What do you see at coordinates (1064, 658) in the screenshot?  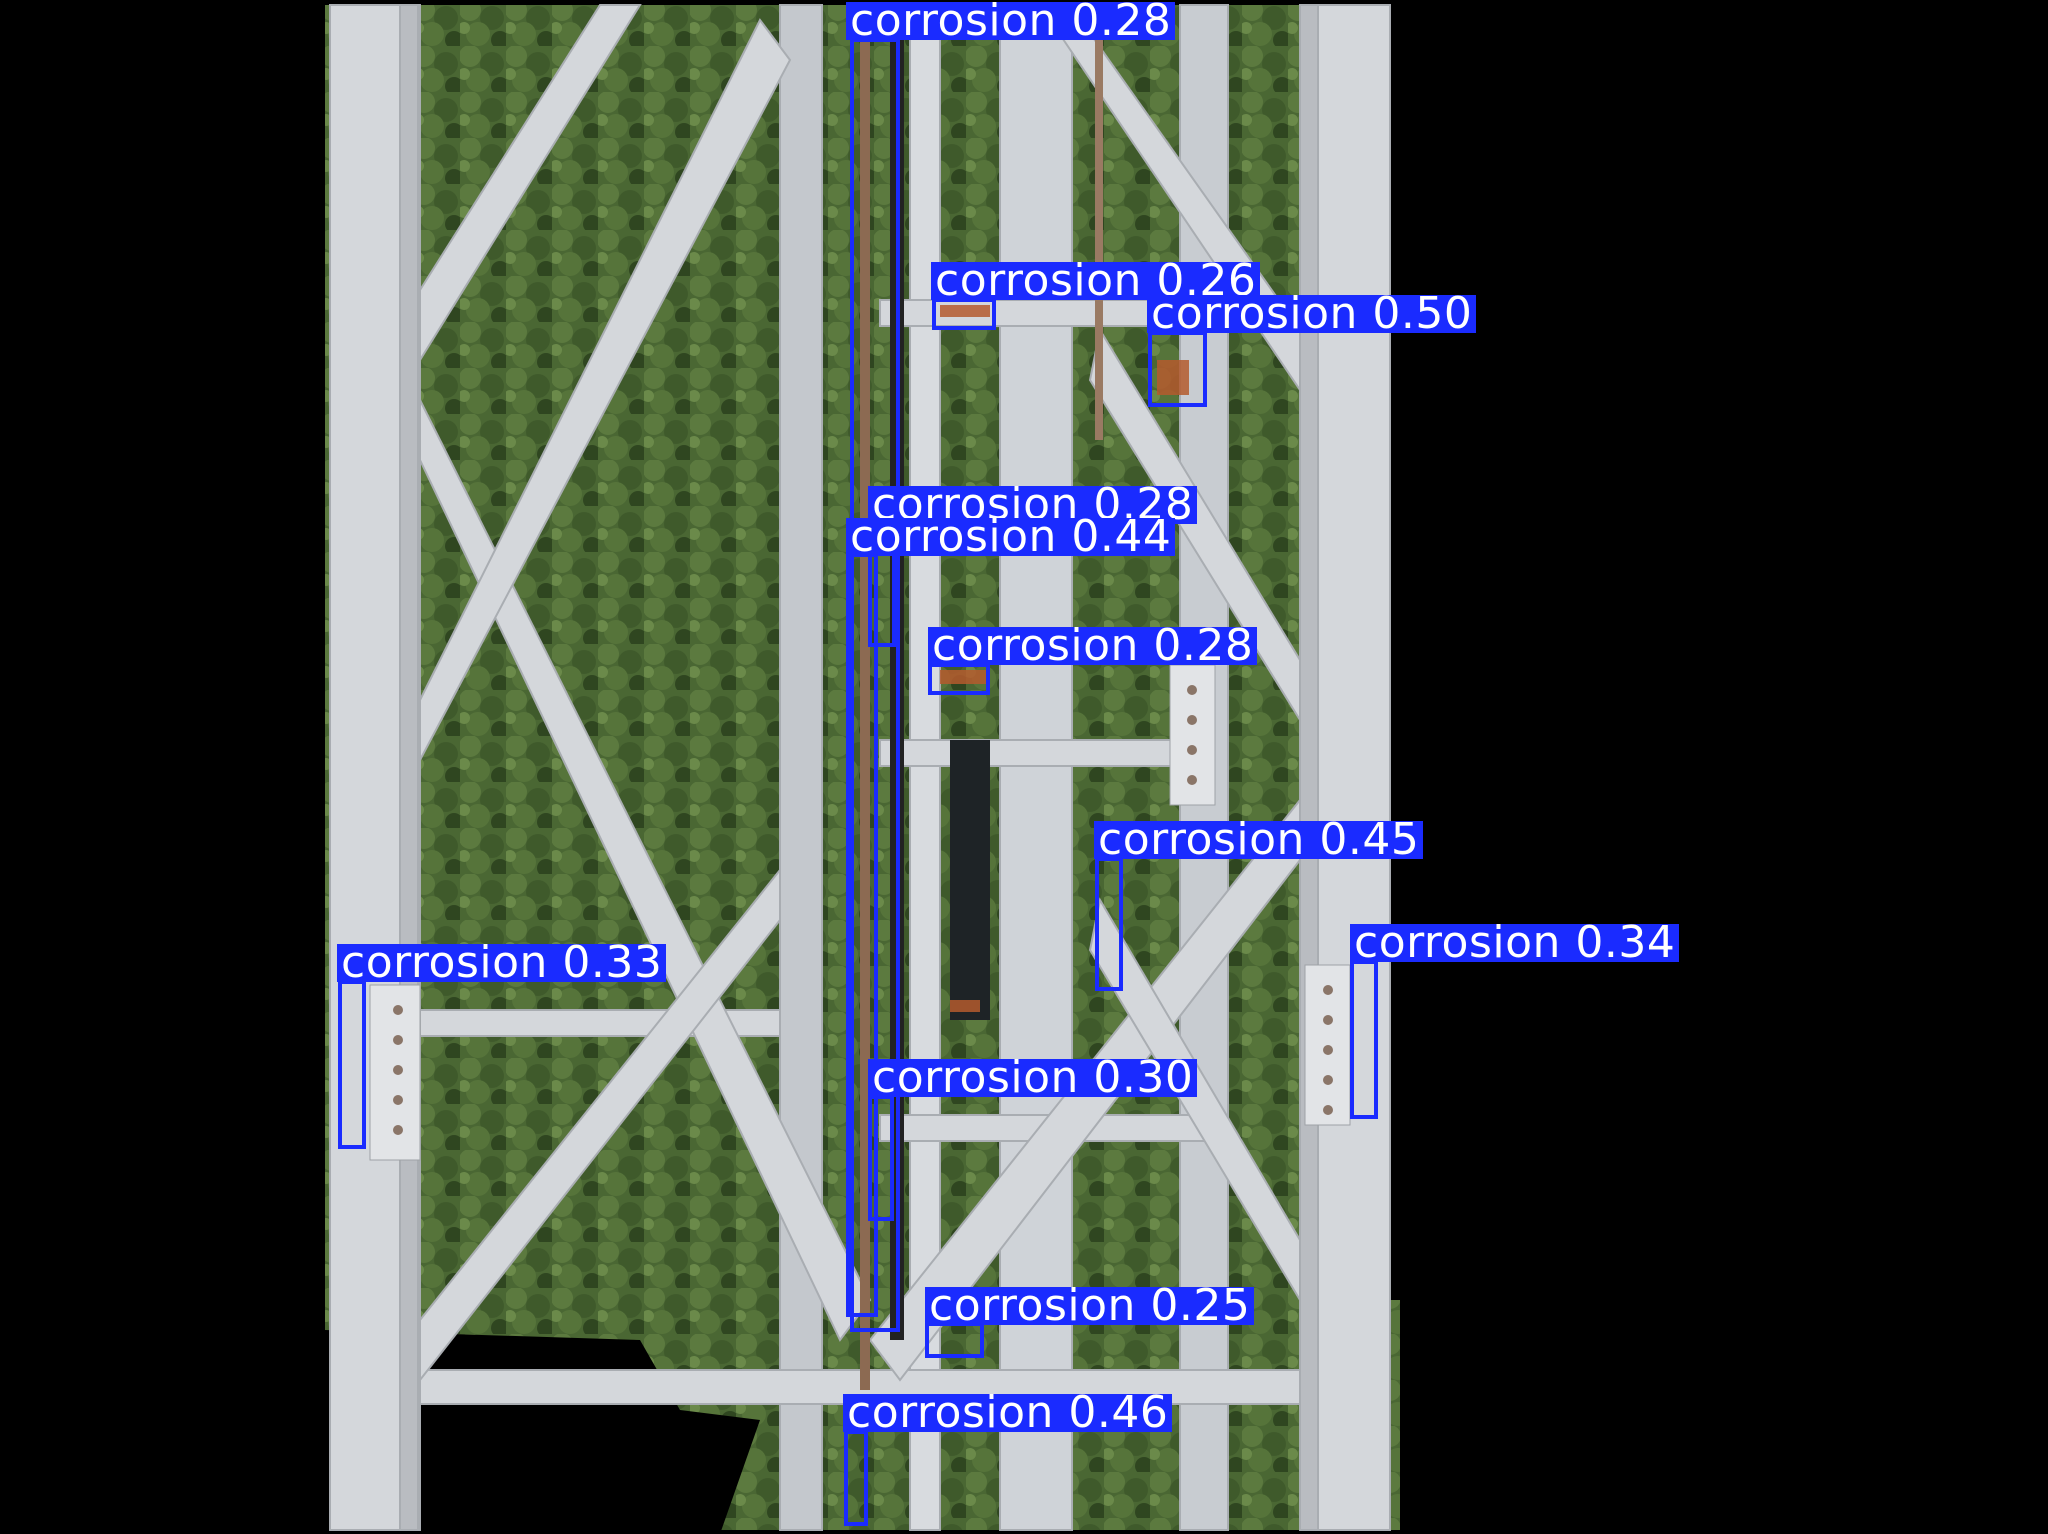 I see `rust-spots` at bounding box center [1064, 658].